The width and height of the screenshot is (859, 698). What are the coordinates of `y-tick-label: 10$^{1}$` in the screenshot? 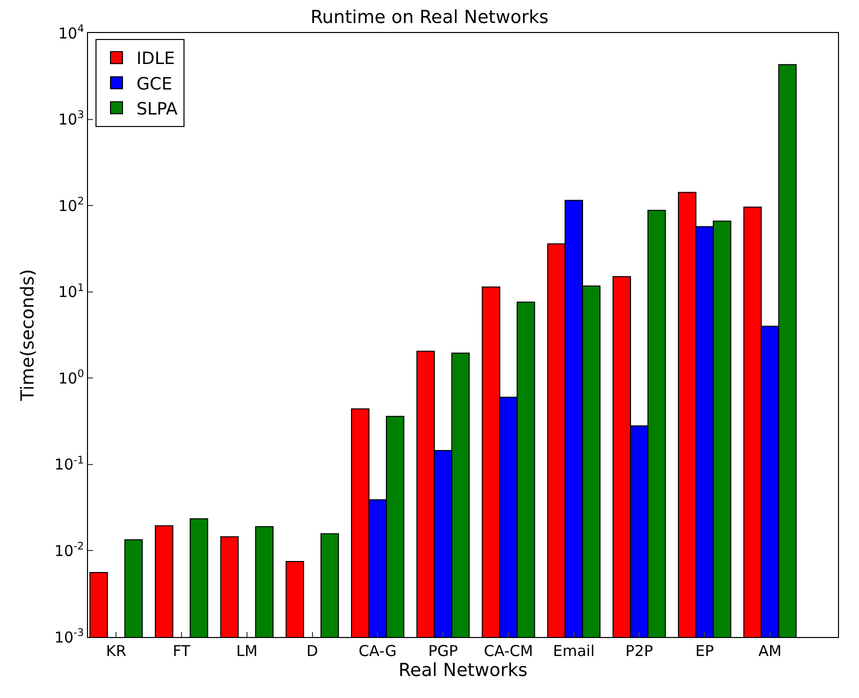 It's located at (71, 292).